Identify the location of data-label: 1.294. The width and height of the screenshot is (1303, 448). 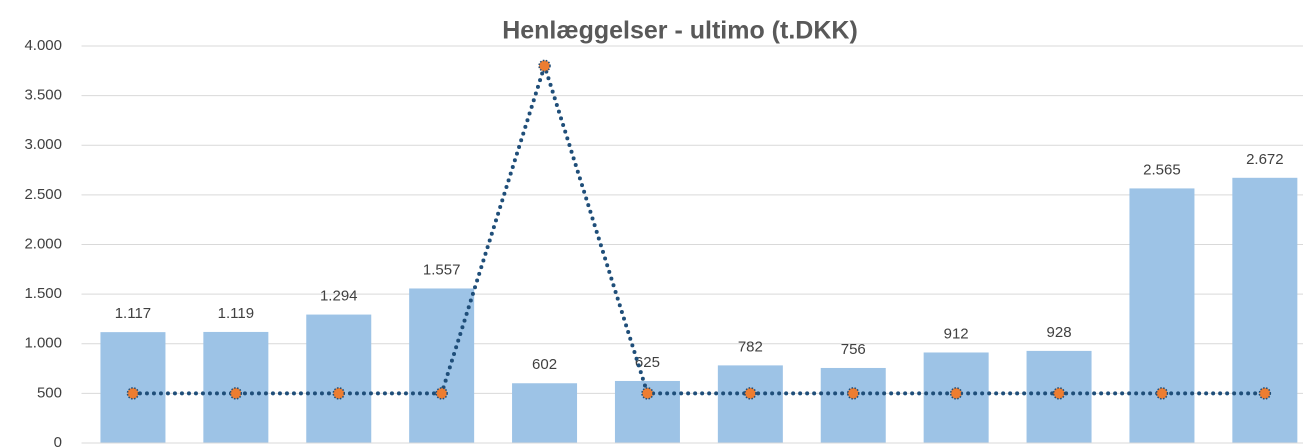
(339, 296).